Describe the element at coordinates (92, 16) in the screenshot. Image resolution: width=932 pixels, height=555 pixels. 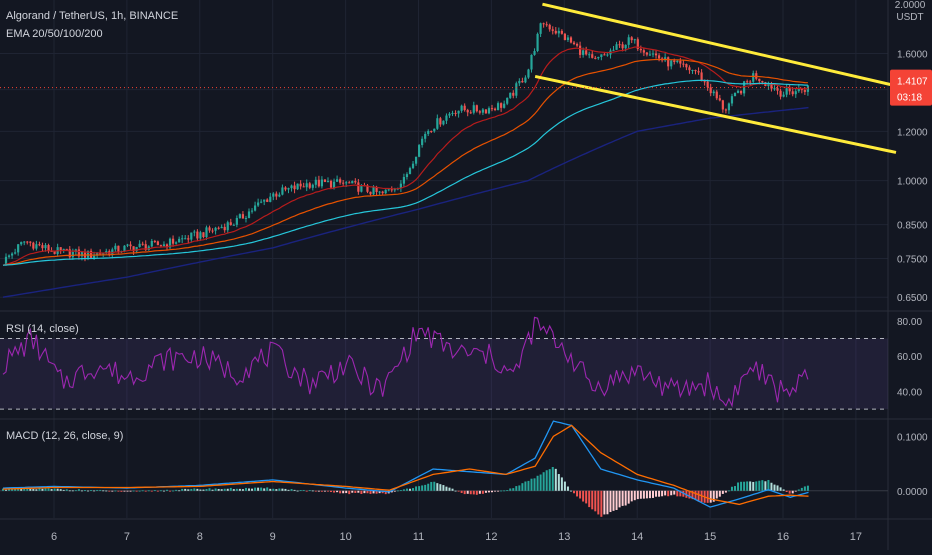
I see `symbol-title: Algorand / TetherUS, 1h, BINANCE` at that location.